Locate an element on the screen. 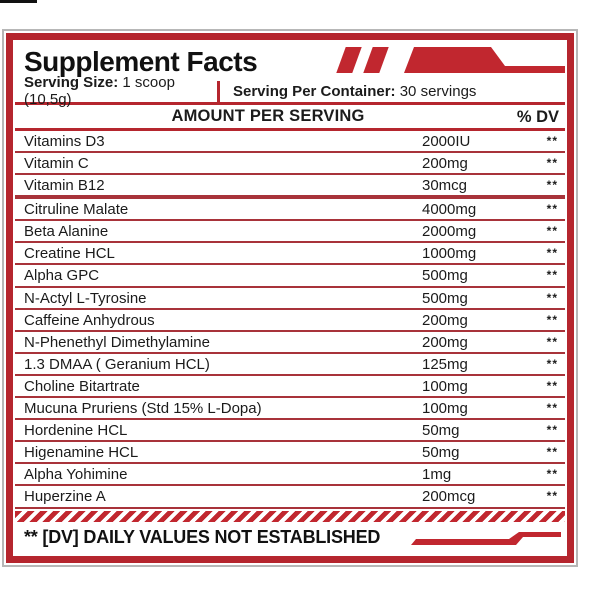 The width and height of the screenshot is (600, 600). serving-size-label: Serving Size: is located at coordinates (71, 82).